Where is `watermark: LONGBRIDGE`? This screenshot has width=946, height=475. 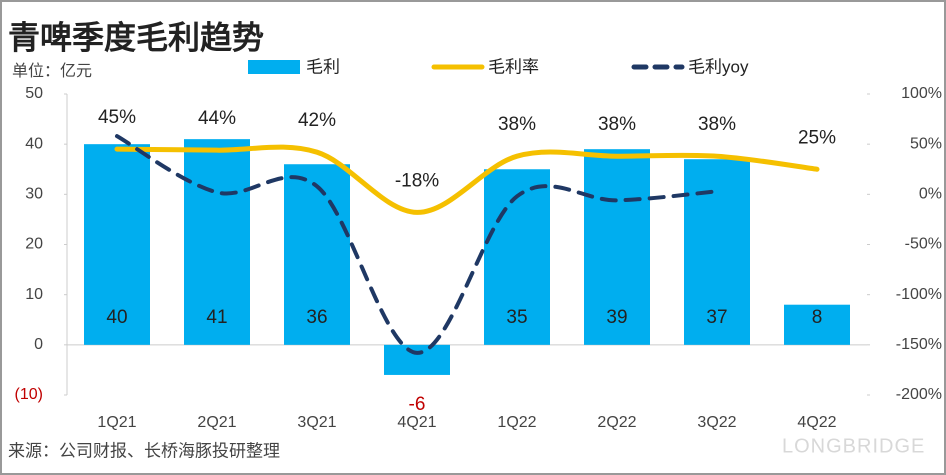 watermark: LONGBRIDGE is located at coordinates (853, 446).